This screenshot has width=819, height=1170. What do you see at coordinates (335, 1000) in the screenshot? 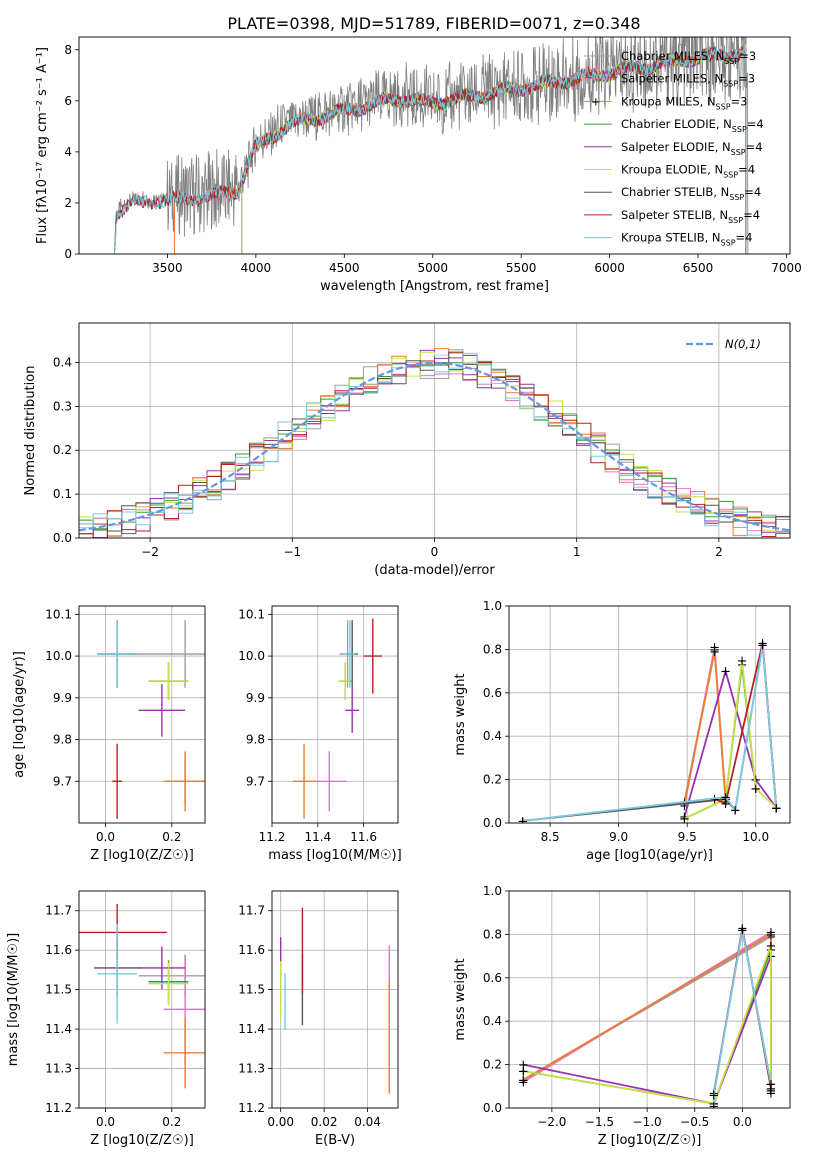
I see `mass-vs-EBV-plot-area` at bounding box center [335, 1000].